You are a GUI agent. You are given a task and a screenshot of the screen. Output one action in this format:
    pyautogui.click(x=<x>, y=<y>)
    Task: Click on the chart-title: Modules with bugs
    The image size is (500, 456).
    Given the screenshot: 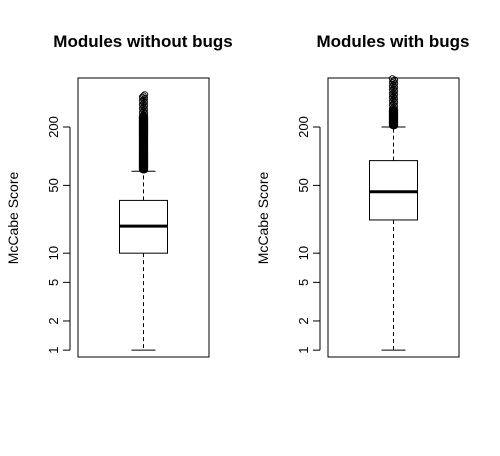 What is the action you would take?
    pyautogui.click(x=393, y=41)
    